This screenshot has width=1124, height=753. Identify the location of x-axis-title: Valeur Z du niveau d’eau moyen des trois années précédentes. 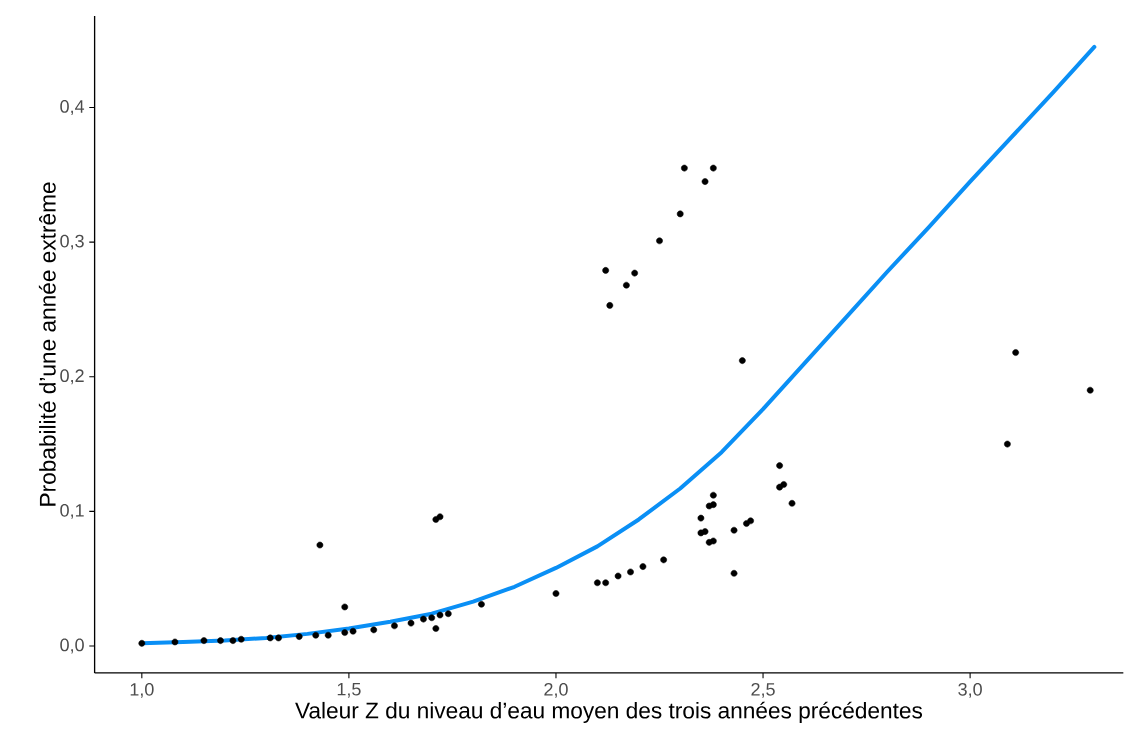
(609, 712).